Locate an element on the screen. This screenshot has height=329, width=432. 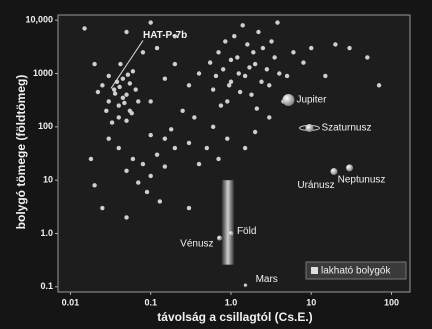
planet-label: Vénusz is located at coordinates (196, 244).